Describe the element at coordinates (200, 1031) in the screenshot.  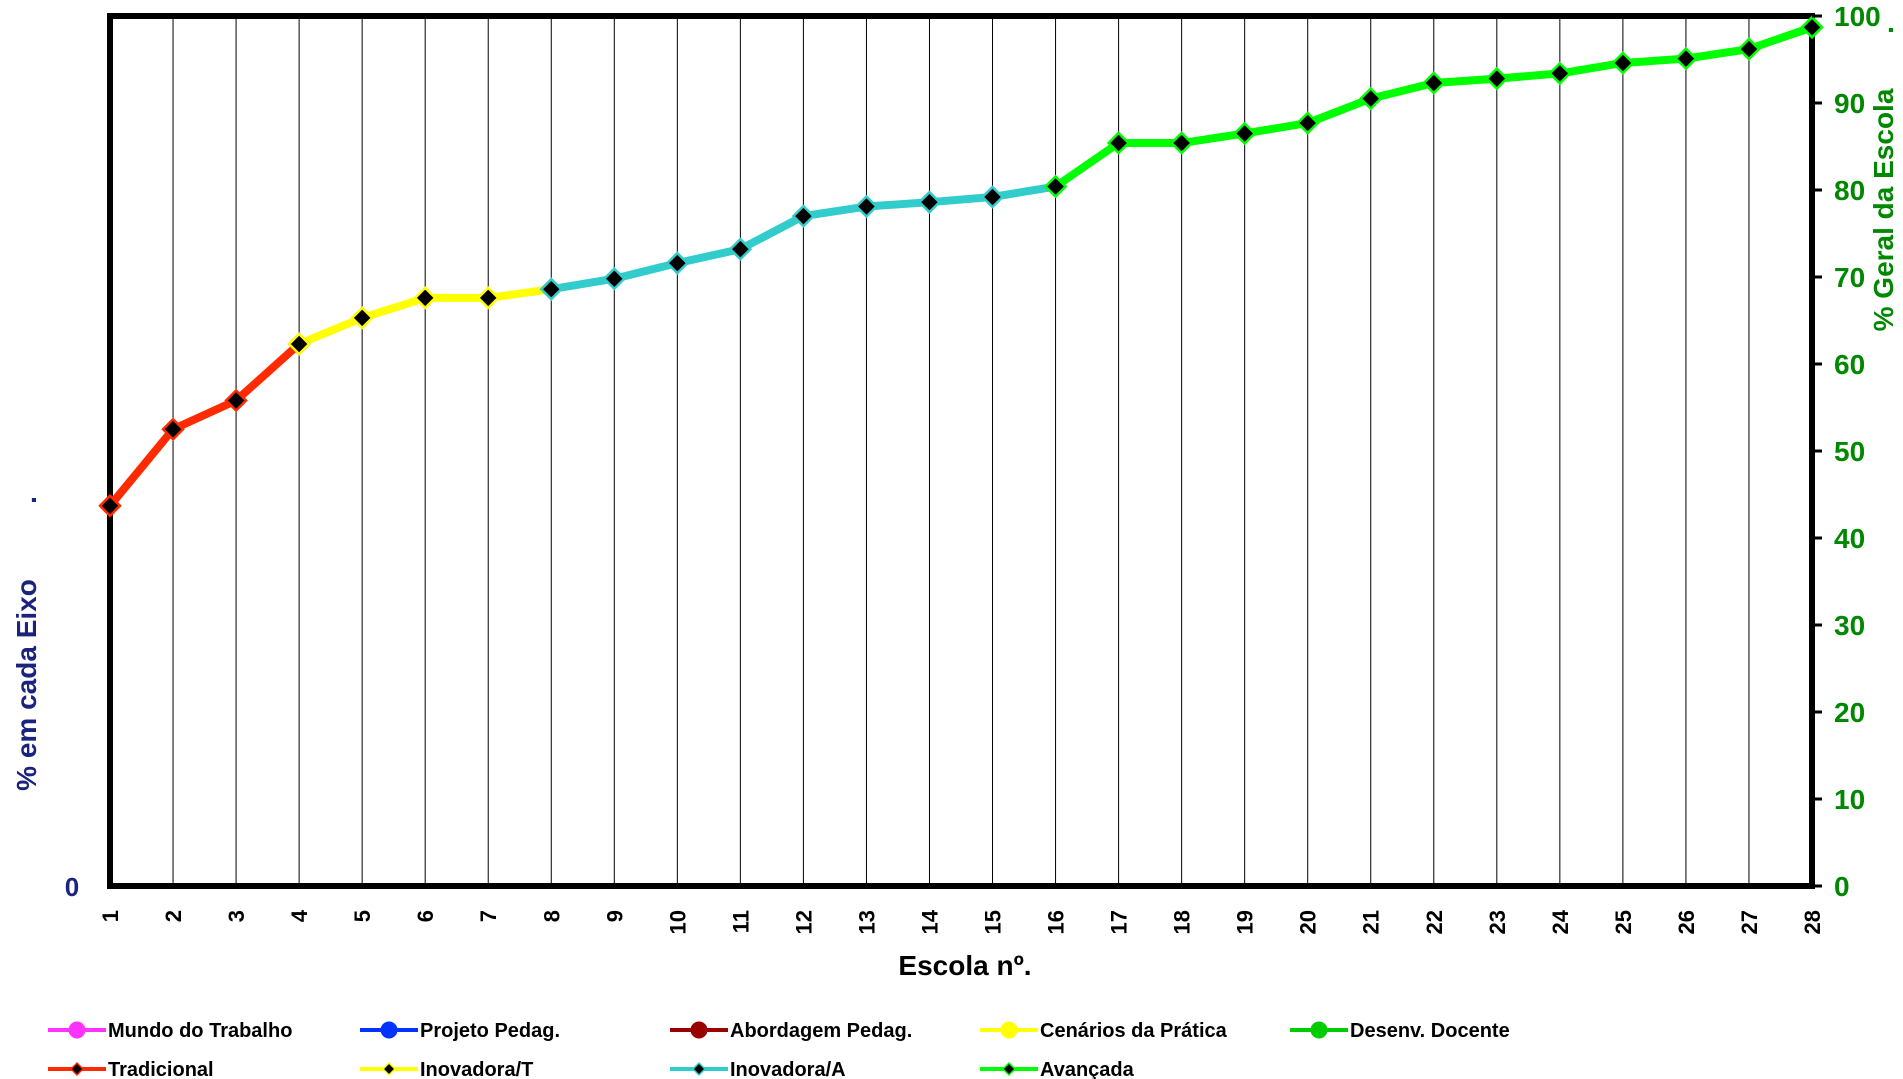
I see `legend-label: Mundo do Trabalho` at that location.